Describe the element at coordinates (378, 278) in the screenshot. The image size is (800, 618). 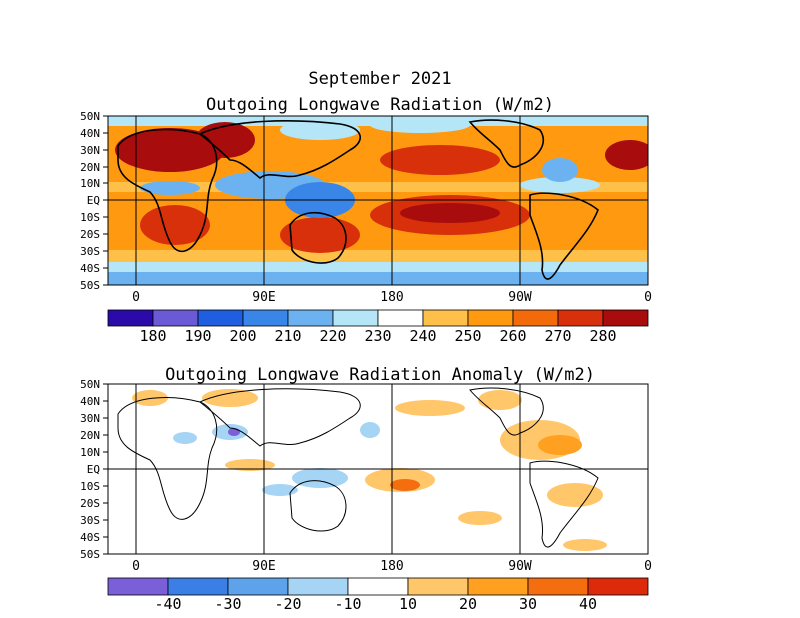
I see `olr-band-southern-colder` at that location.